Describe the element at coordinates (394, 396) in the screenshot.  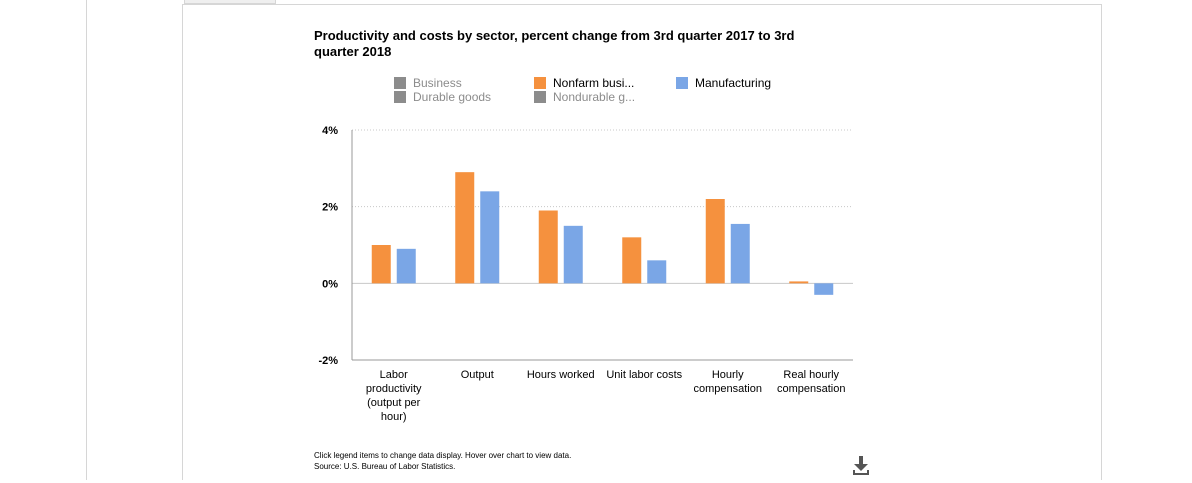
I see `x-tick-label: Labor productivity (output per hour)` at that location.